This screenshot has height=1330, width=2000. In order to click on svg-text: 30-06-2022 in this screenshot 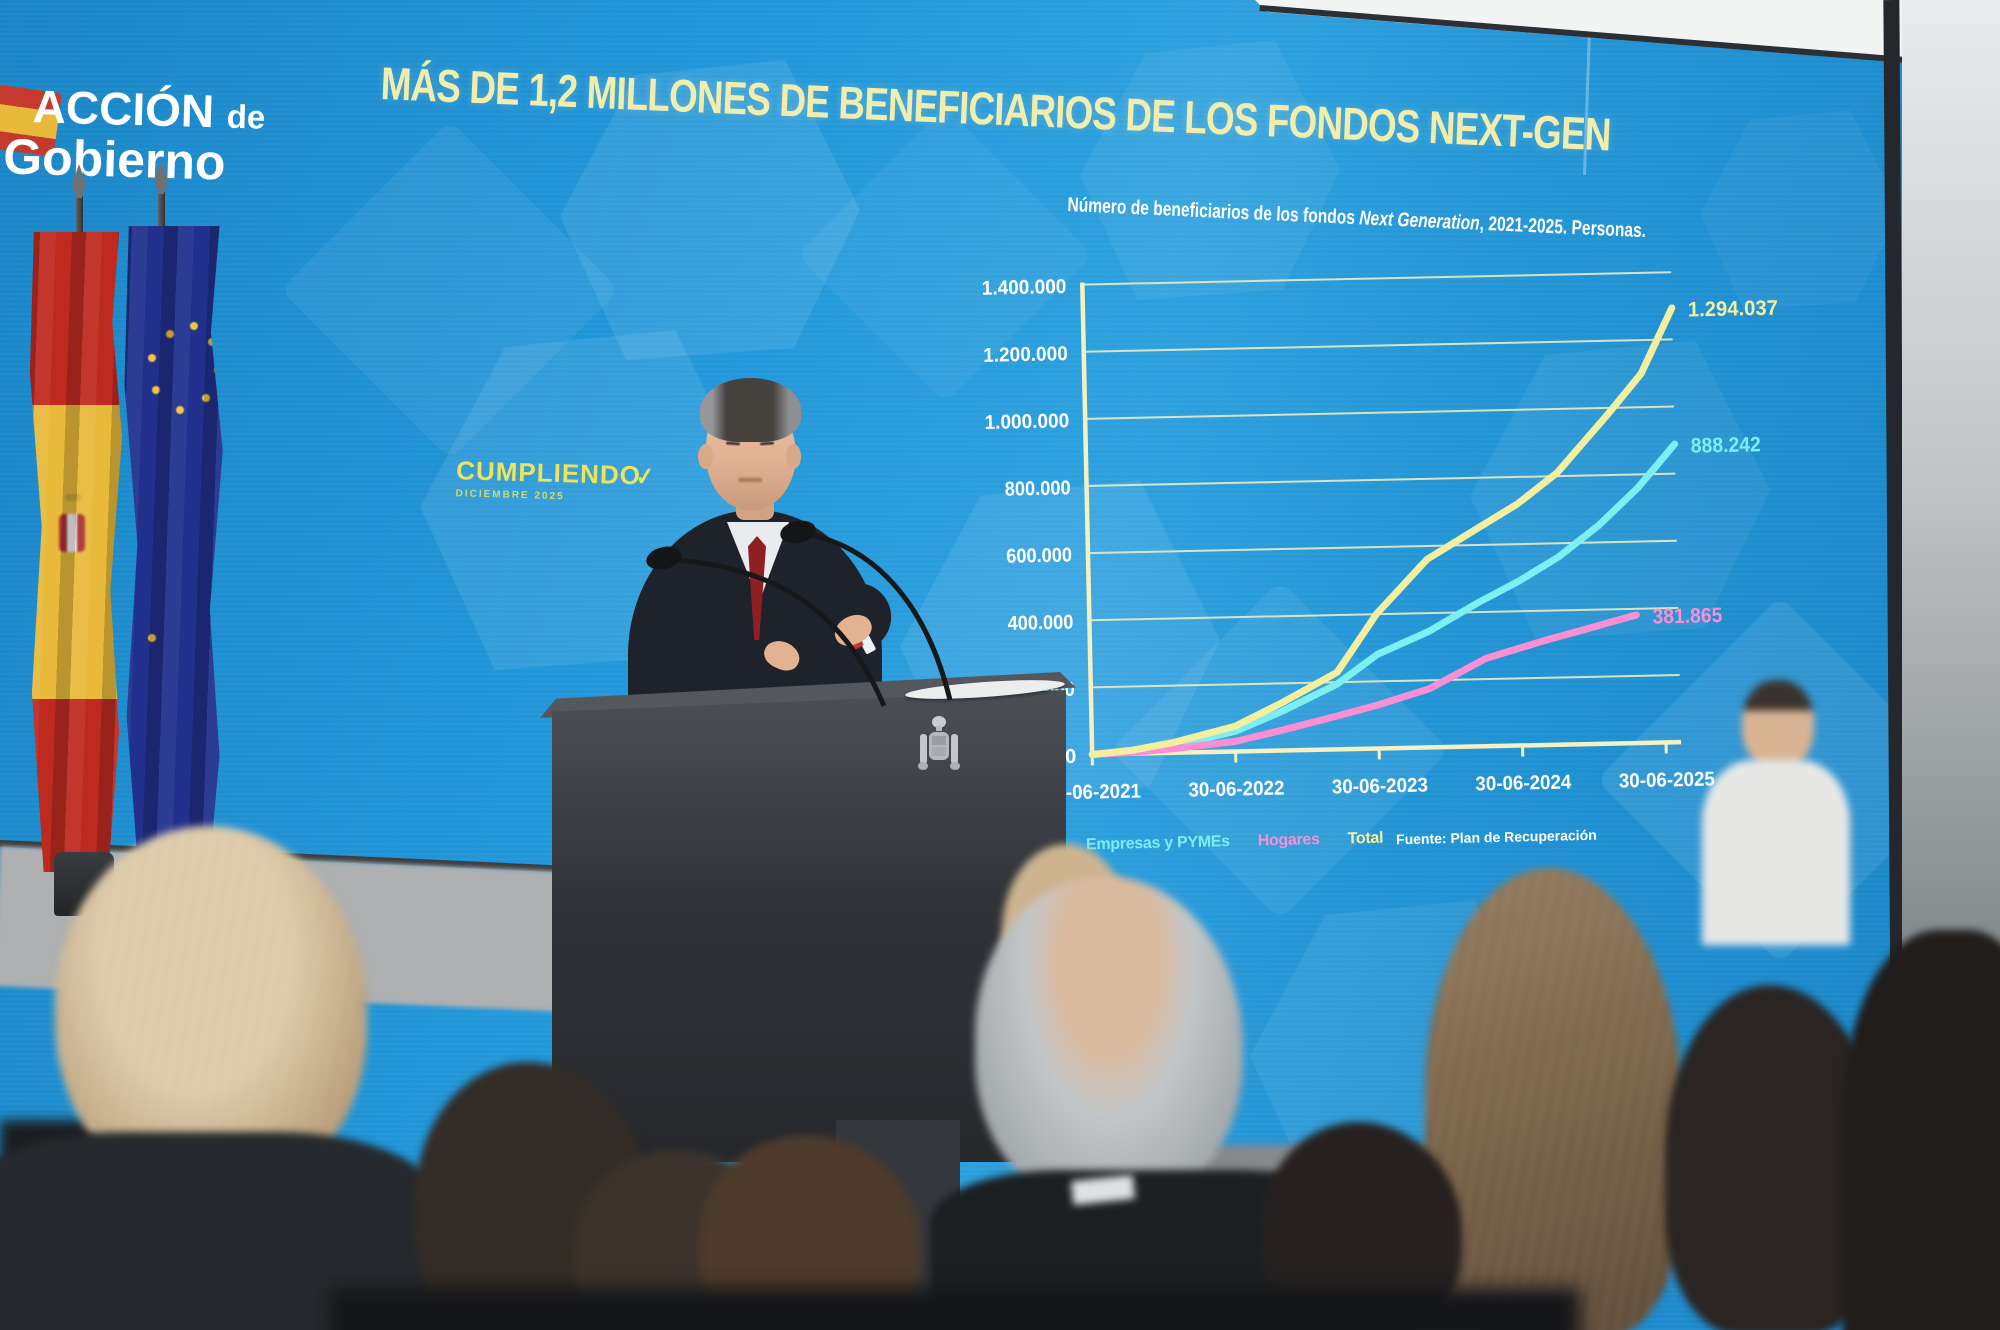, I will do `click(1236, 789)`.